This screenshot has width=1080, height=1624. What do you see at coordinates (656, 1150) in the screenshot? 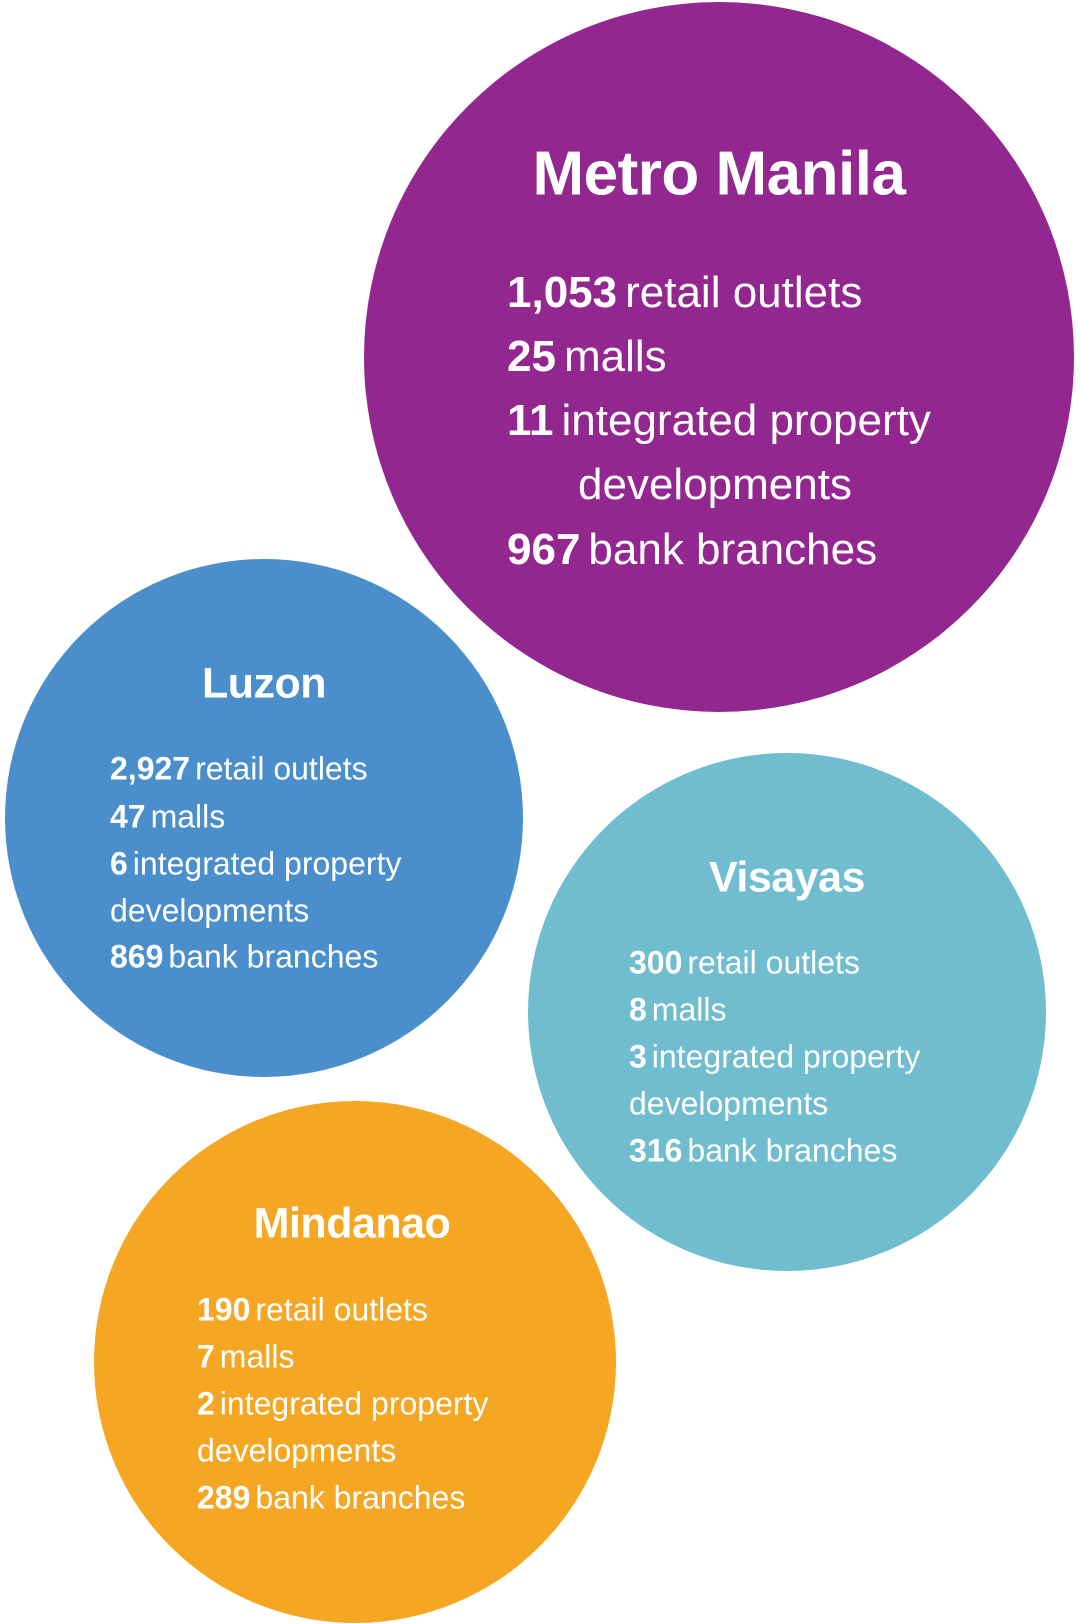
I see `stat-value: 316` at bounding box center [656, 1150].